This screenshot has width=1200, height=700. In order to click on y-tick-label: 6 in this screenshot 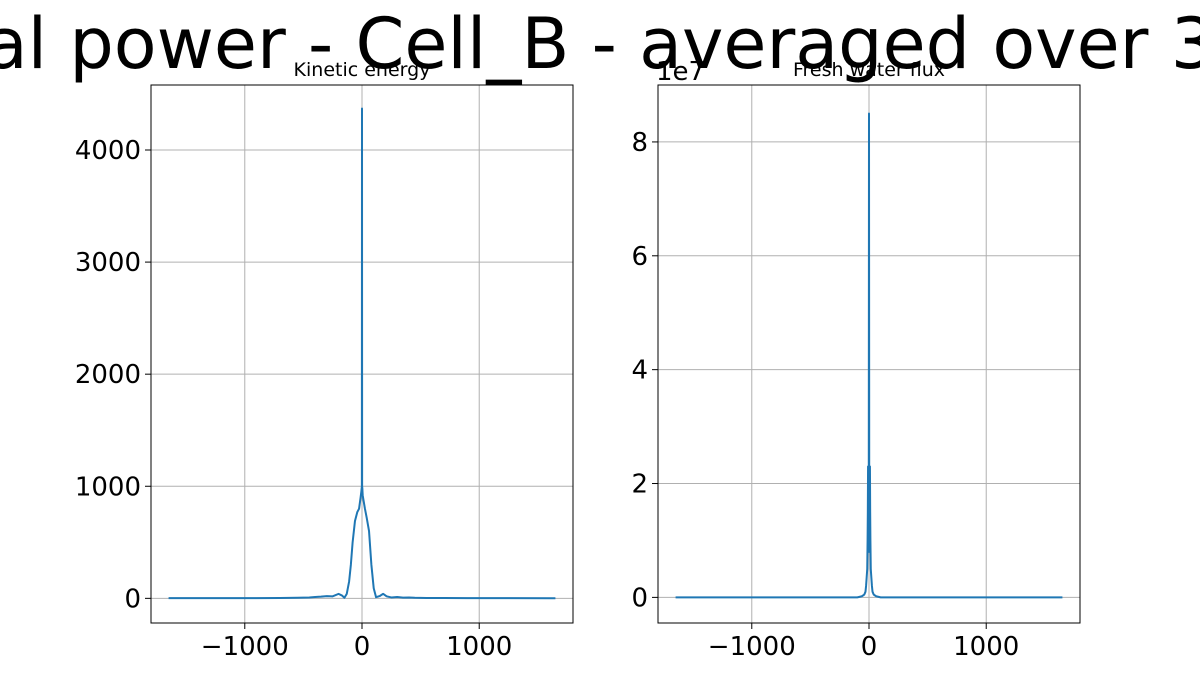, I will do `click(639, 257)`.